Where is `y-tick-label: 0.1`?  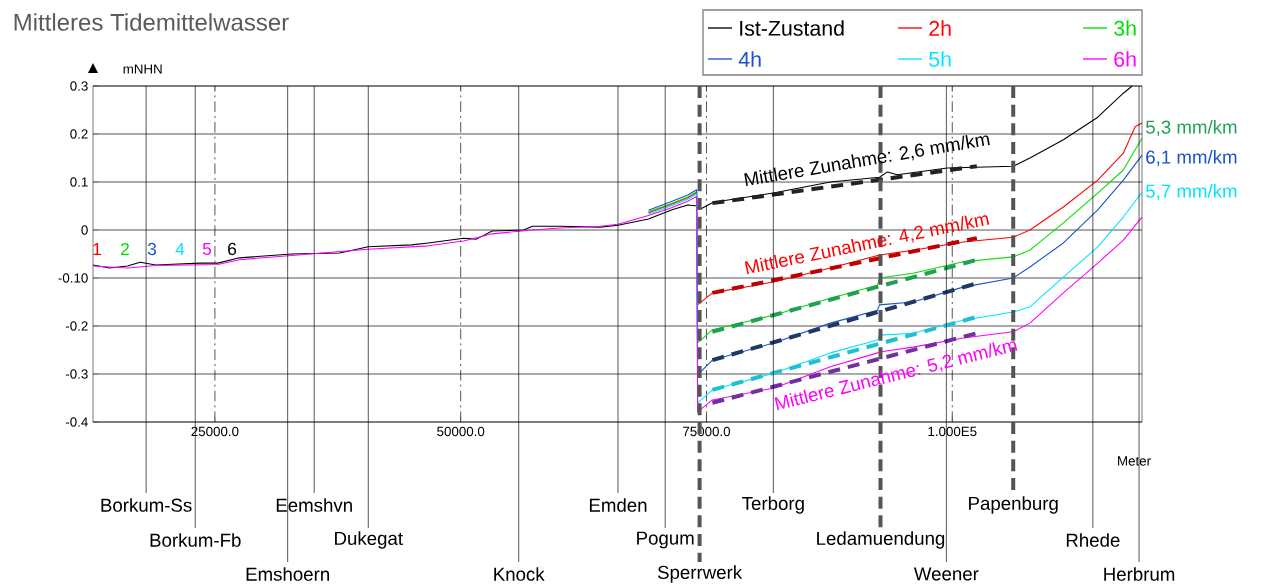 y-tick-label: 0.1 is located at coordinates (79, 182).